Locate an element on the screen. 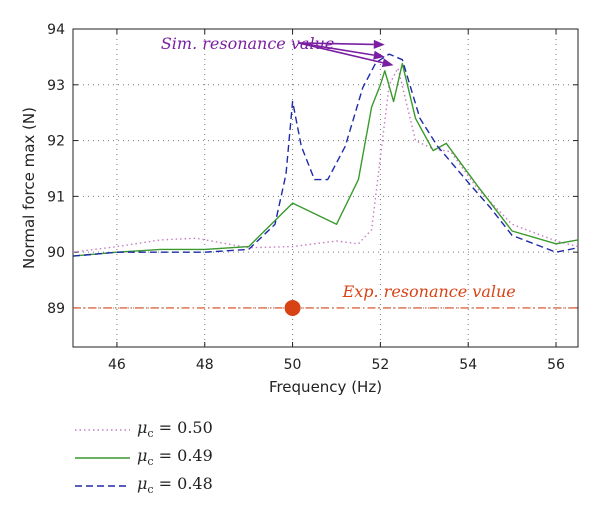  legend: μc = 0.50 μc = 0.49 μc = 0.48 is located at coordinates (175, 460).